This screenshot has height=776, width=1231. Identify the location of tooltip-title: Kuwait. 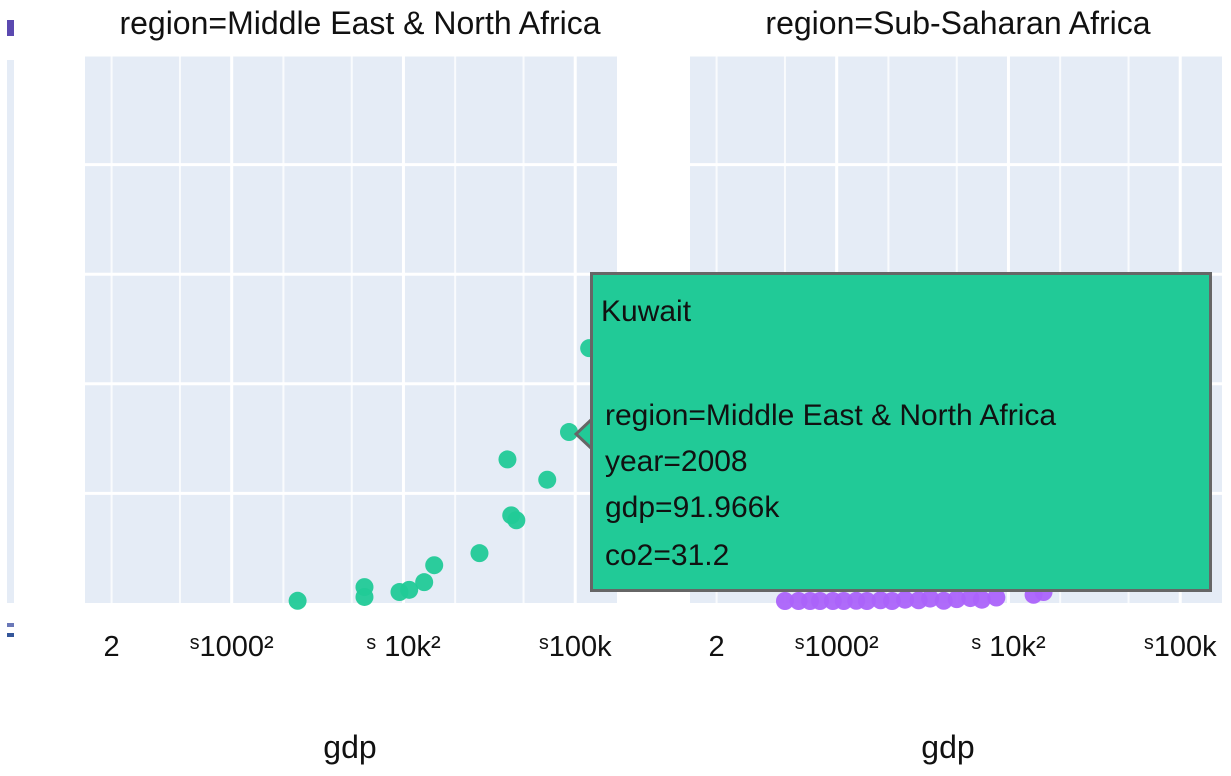
(646, 311).